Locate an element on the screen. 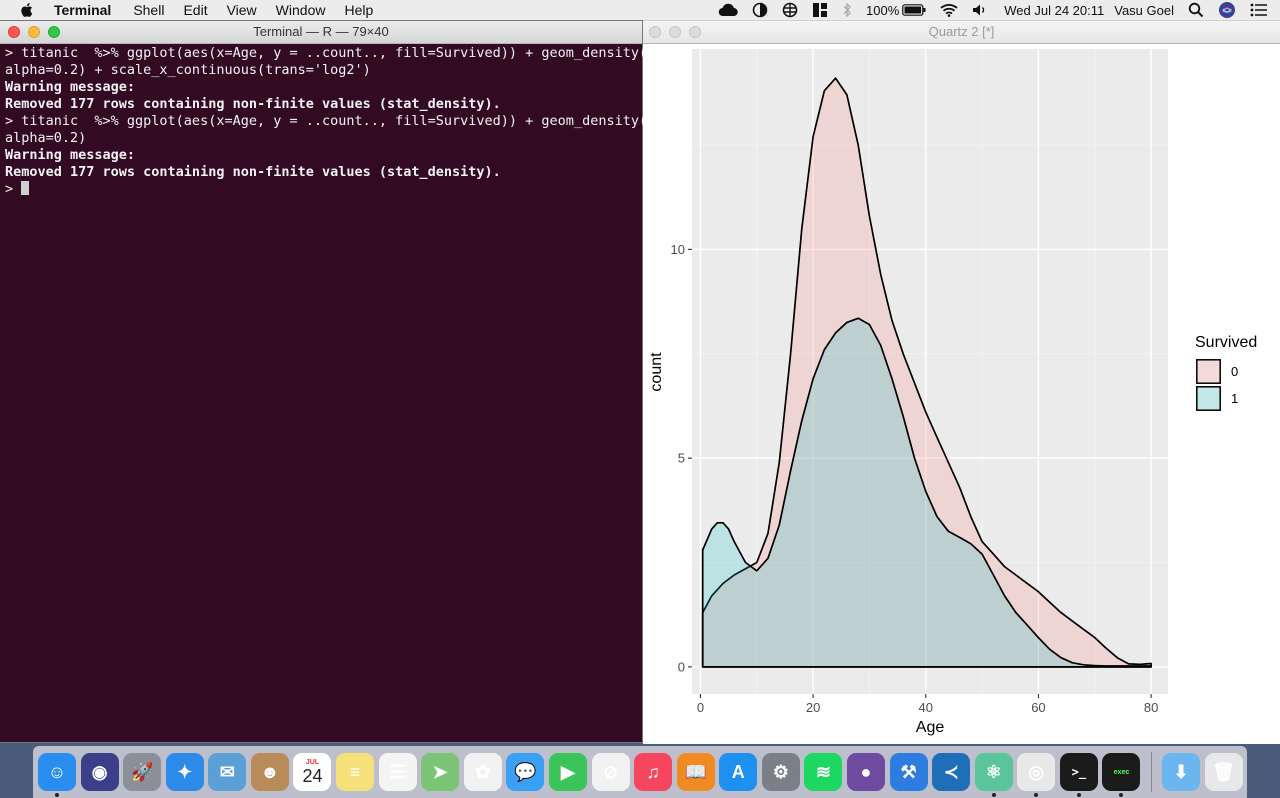 The width and height of the screenshot is (1280, 798). legend-key-swatch is located at coordinates (1208, 398).